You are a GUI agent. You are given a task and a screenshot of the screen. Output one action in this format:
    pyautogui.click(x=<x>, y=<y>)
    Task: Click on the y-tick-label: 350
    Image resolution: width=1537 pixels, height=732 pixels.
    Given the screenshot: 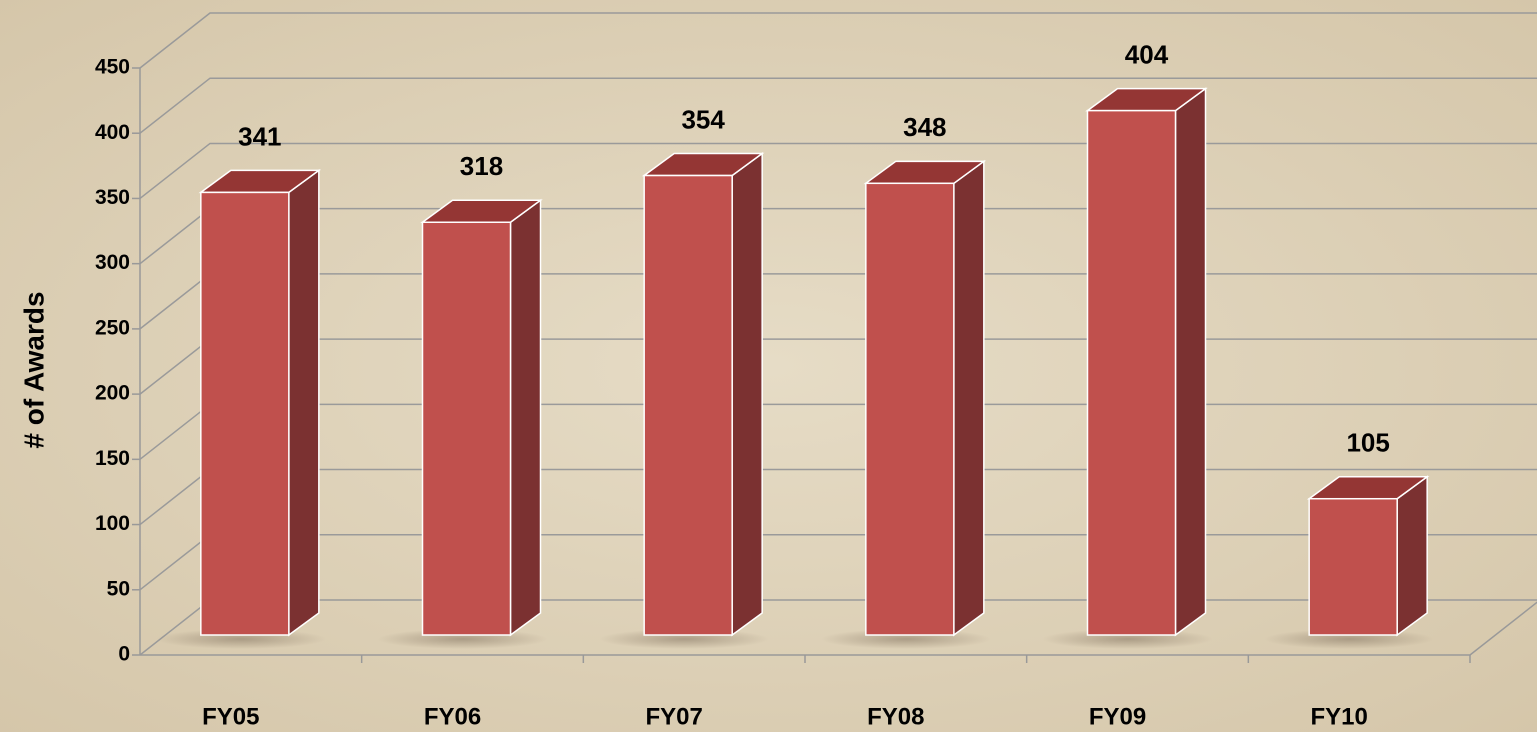 What is the action you would take?
    pyautogui.click(x=112, y=197)
    